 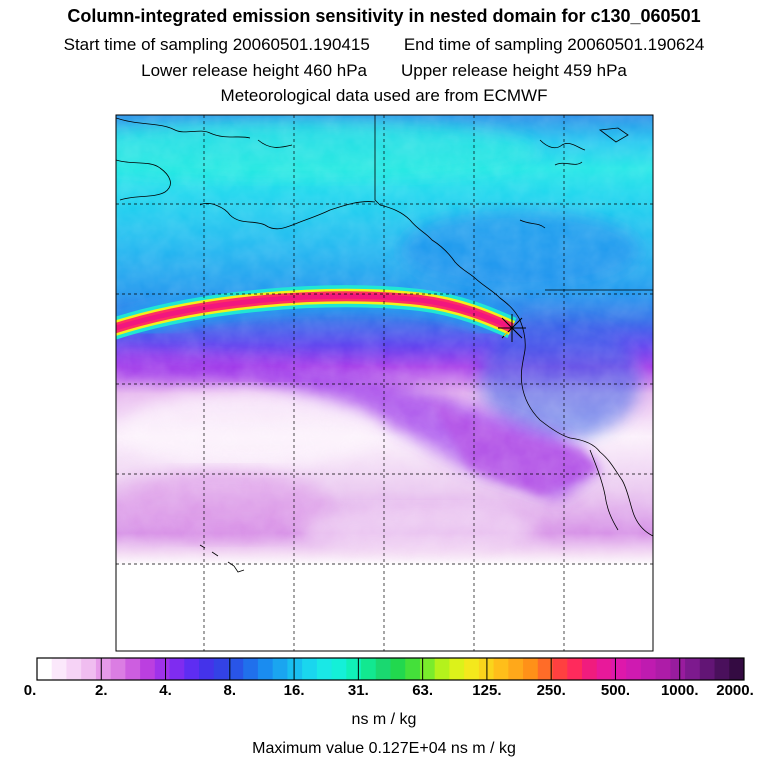 I want to click on colorbar-unit-label: ns m / kg, so click(x=384, y=719).